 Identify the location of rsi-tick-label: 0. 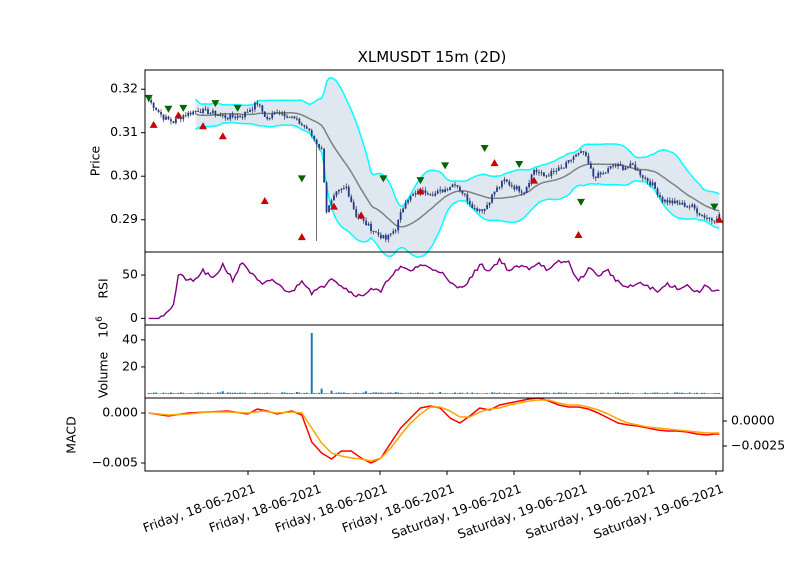
(134, 317).